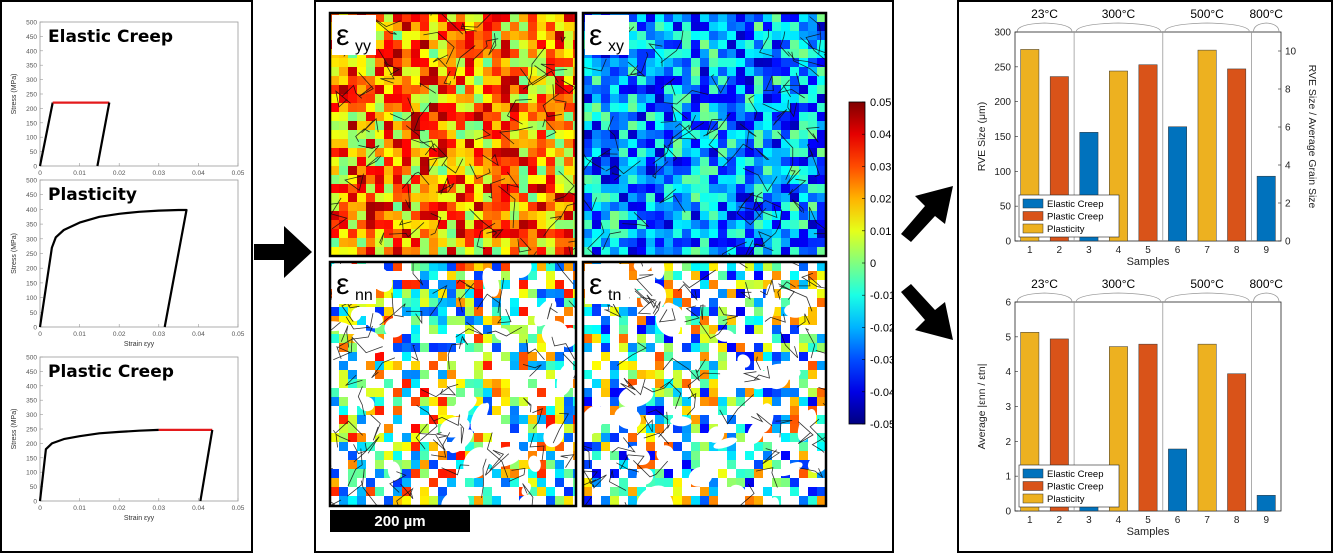  Describe the element at coordinates (1075, 204) in the screenshot. I see `legend-label: Elastic Creep` at that location.